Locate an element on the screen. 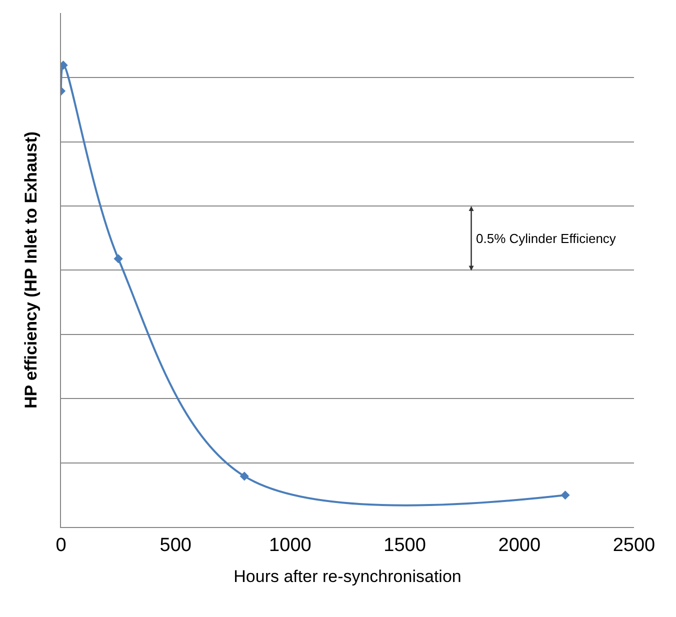 This screenshot has width=676, height=617. x-tick-label: 500 is located at coordinates (176, 545).